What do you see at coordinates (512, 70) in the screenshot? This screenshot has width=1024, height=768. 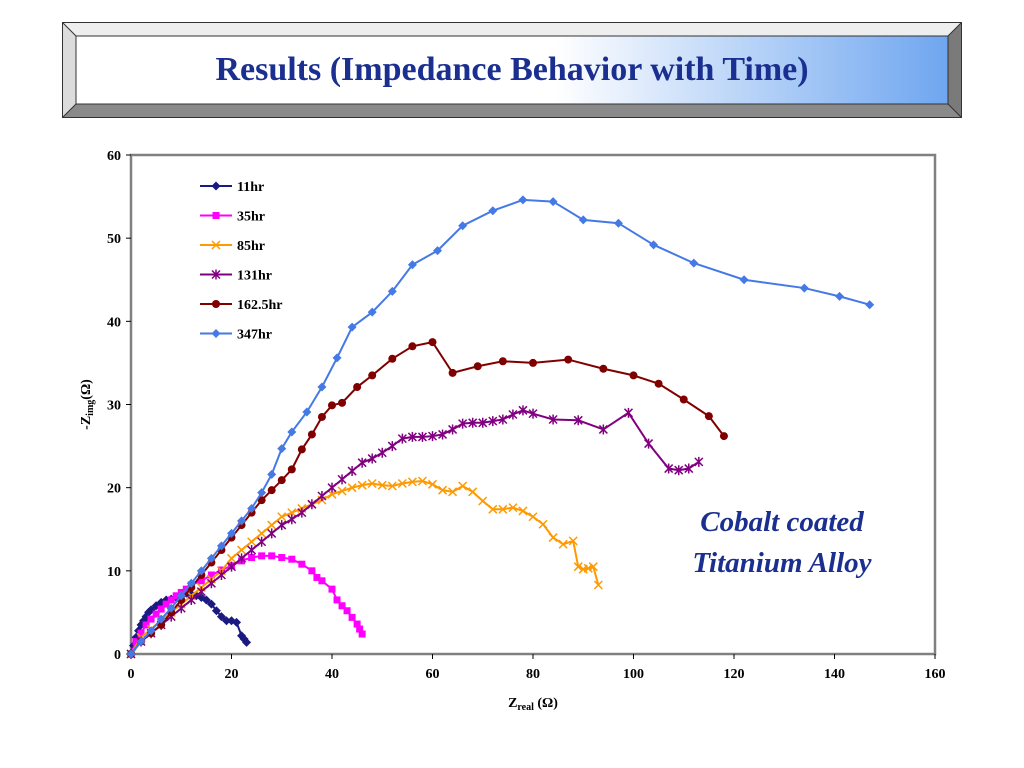 I see `title-banner-frame` at bounding box center [512, 70].